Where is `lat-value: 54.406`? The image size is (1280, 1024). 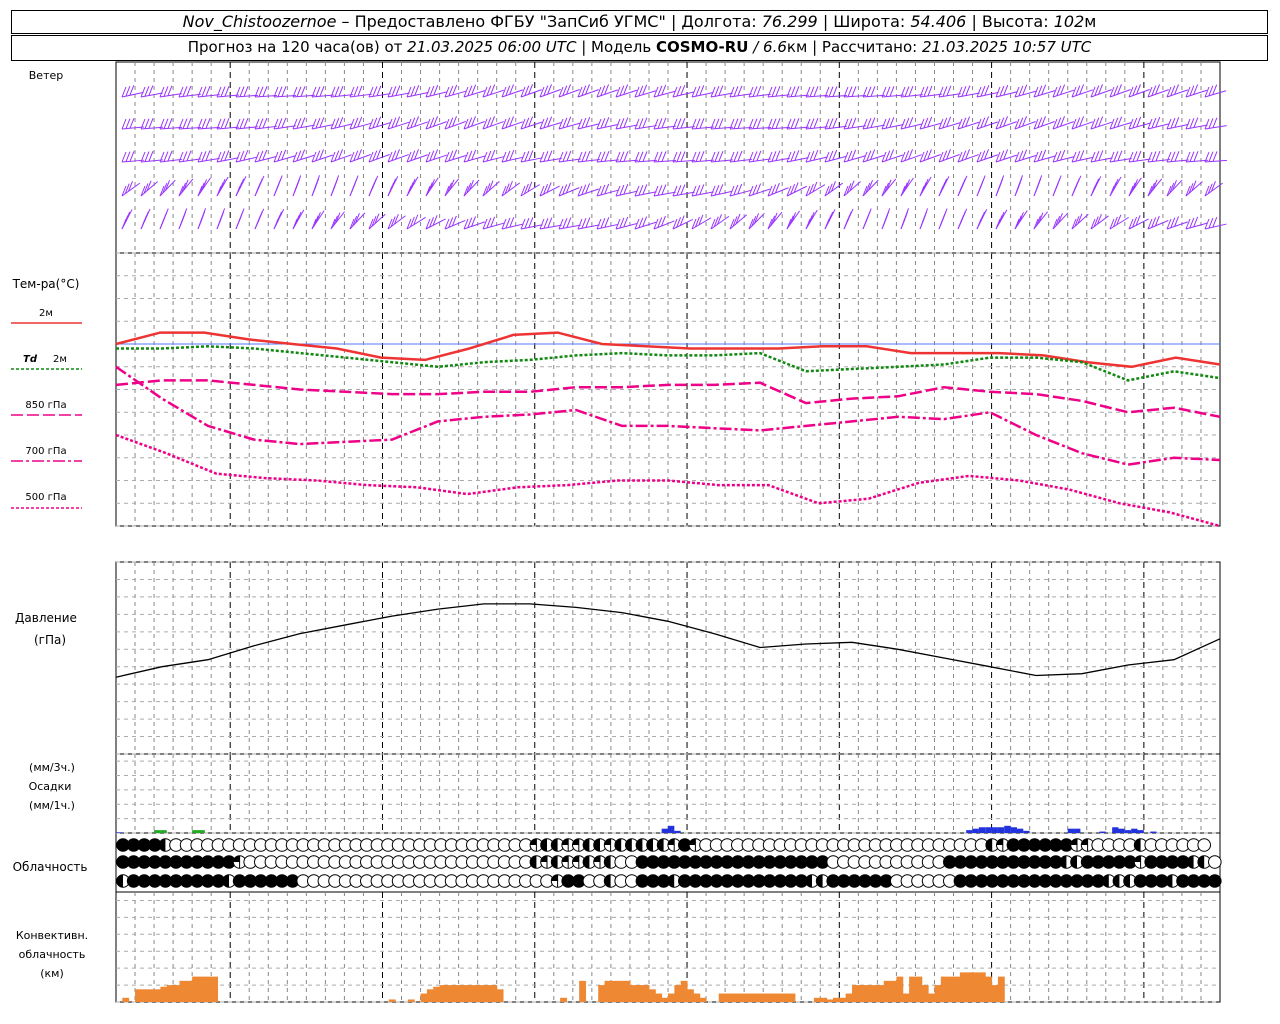 lat-value: 54.406 is located at coordinates (938, 21).